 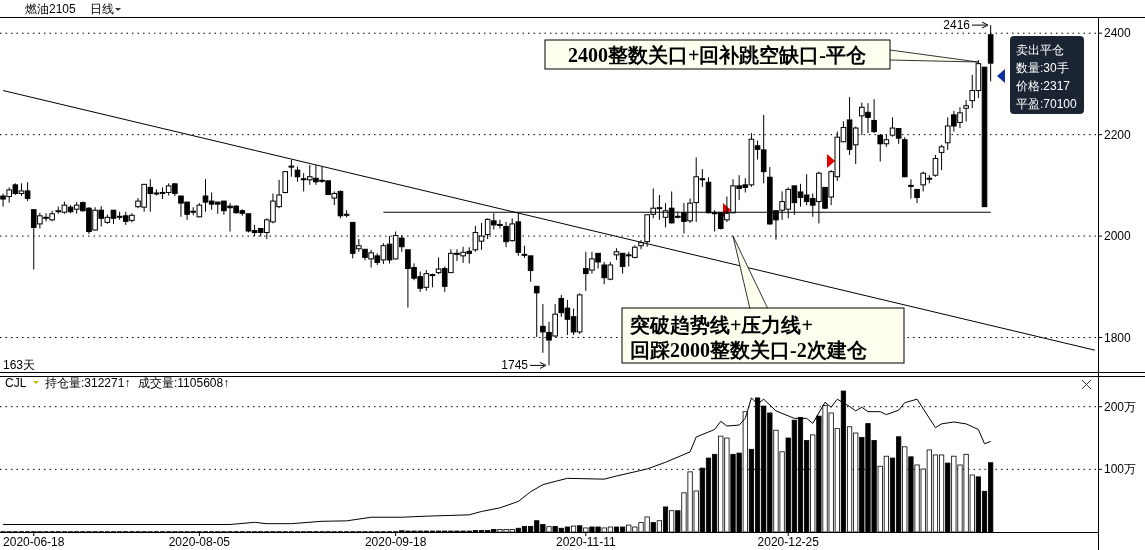 I want to click on annotation: 卖出平仓, so click(x=1040, y=50).